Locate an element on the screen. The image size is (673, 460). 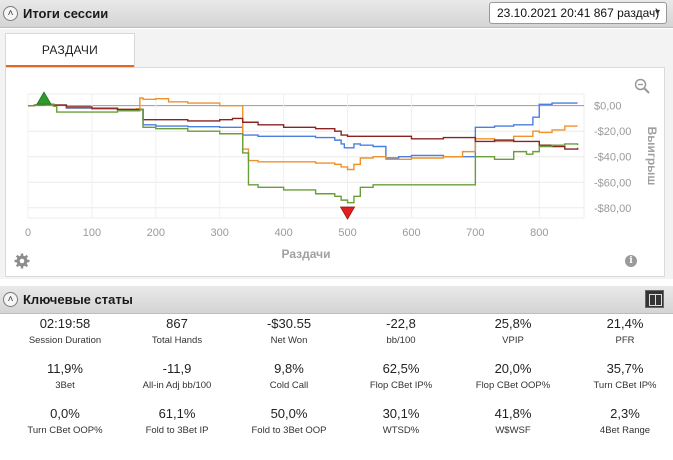
gear-icon is located at coordinates (22, 261).